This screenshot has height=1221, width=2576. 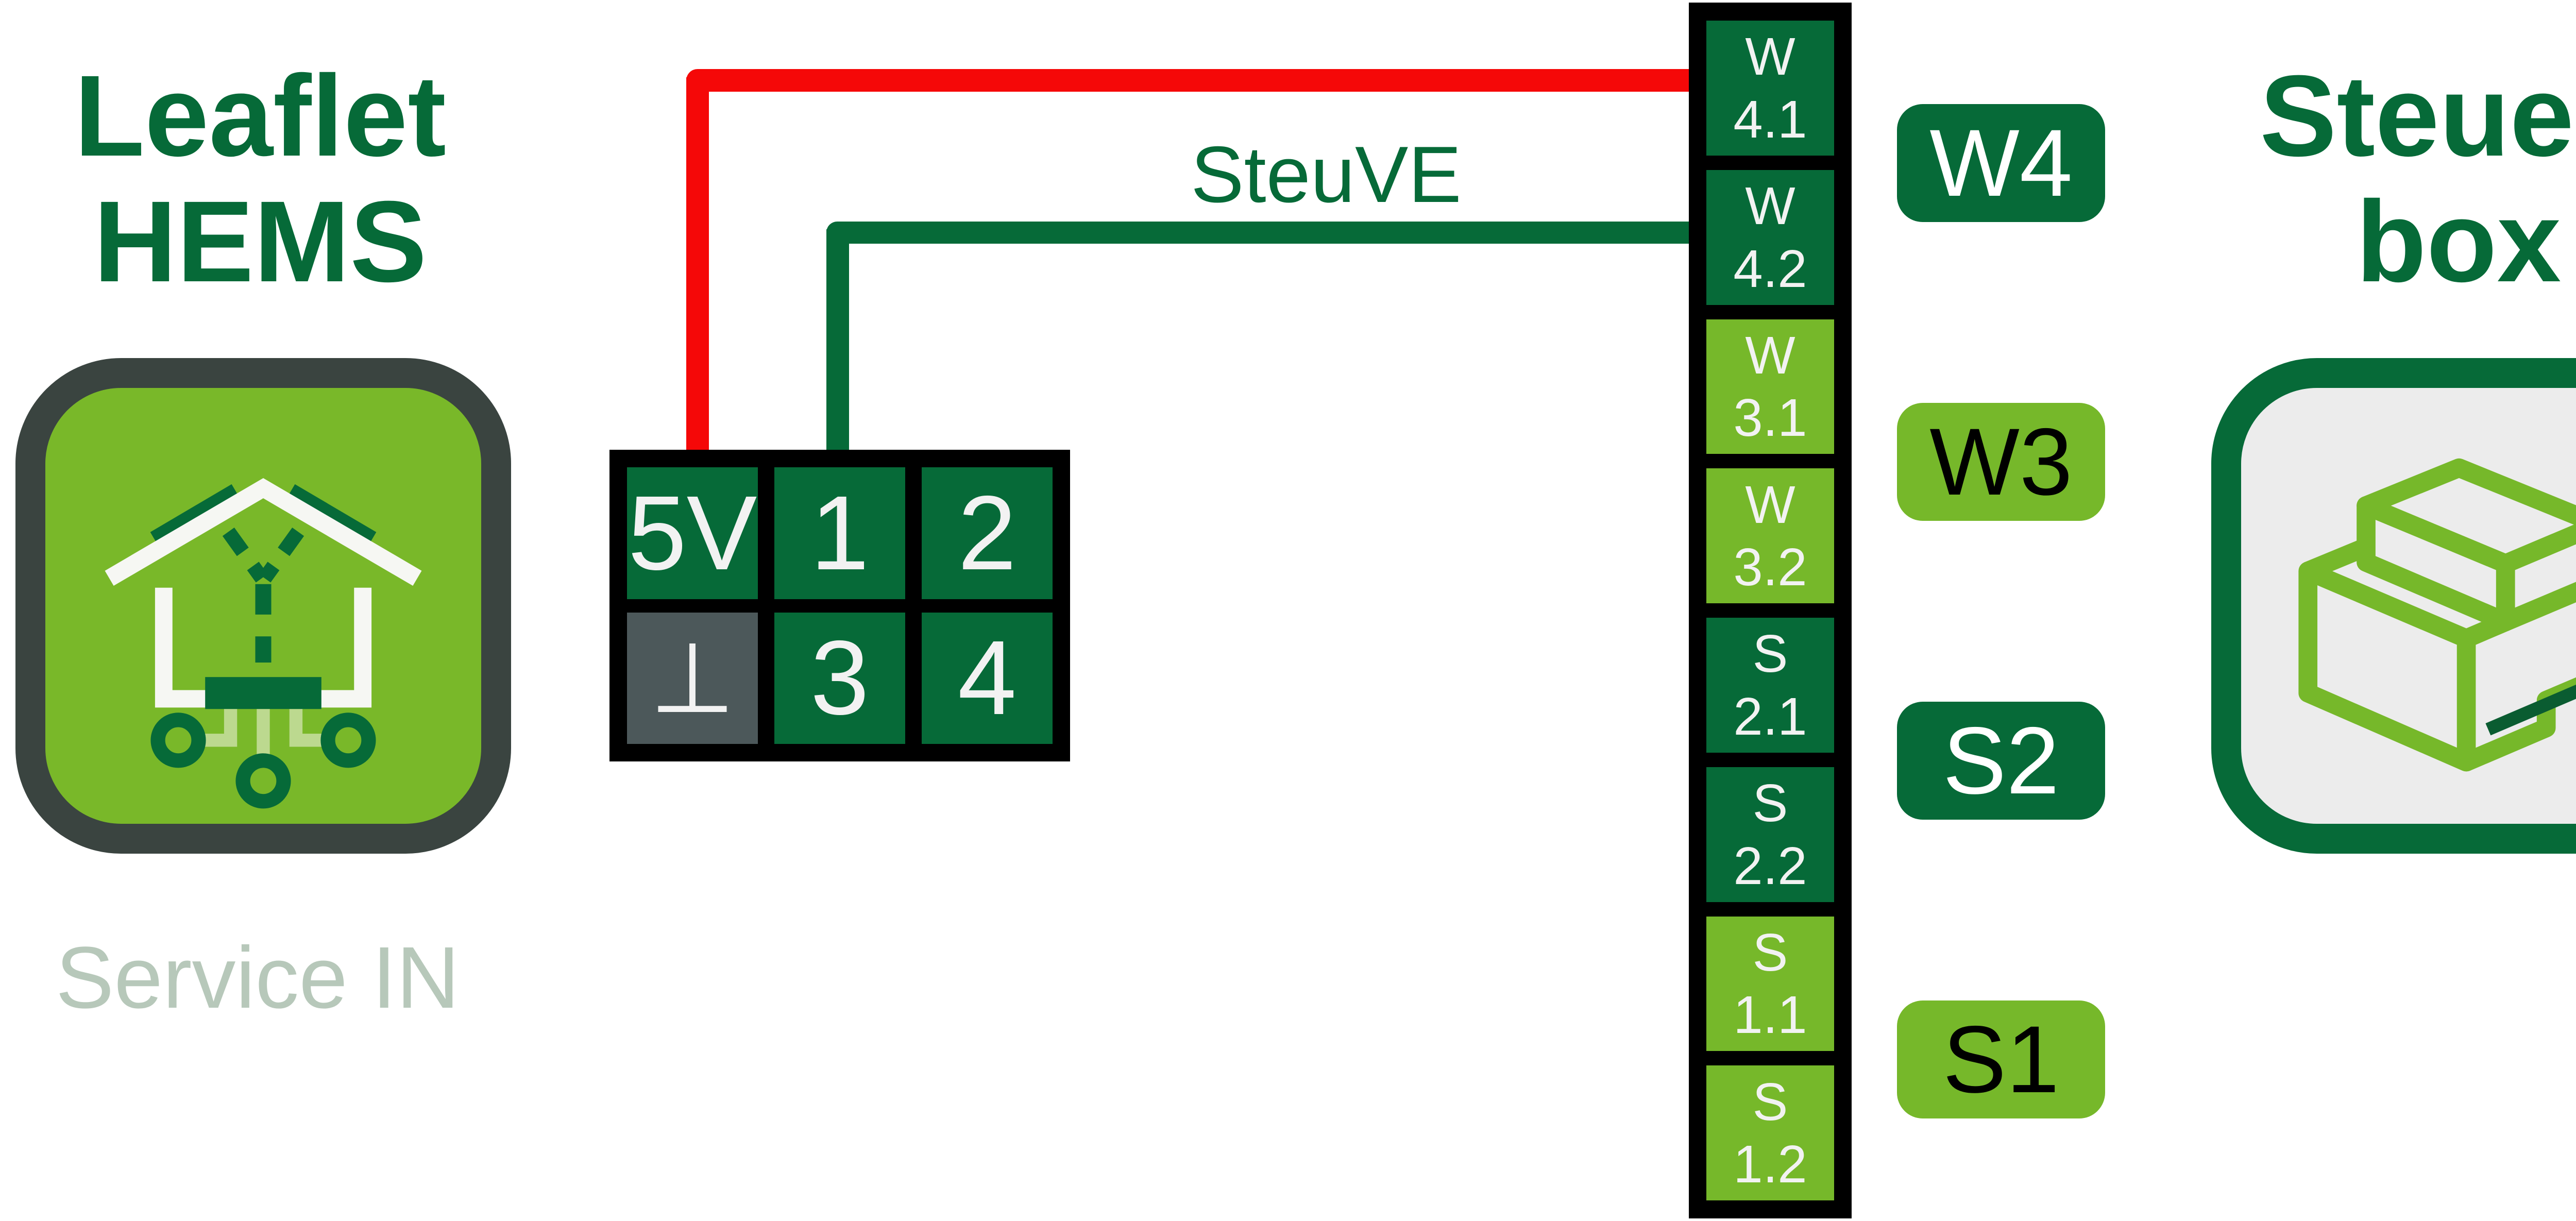 I want to click on steuerbox-app-icon, so click(x=2394, y=606).